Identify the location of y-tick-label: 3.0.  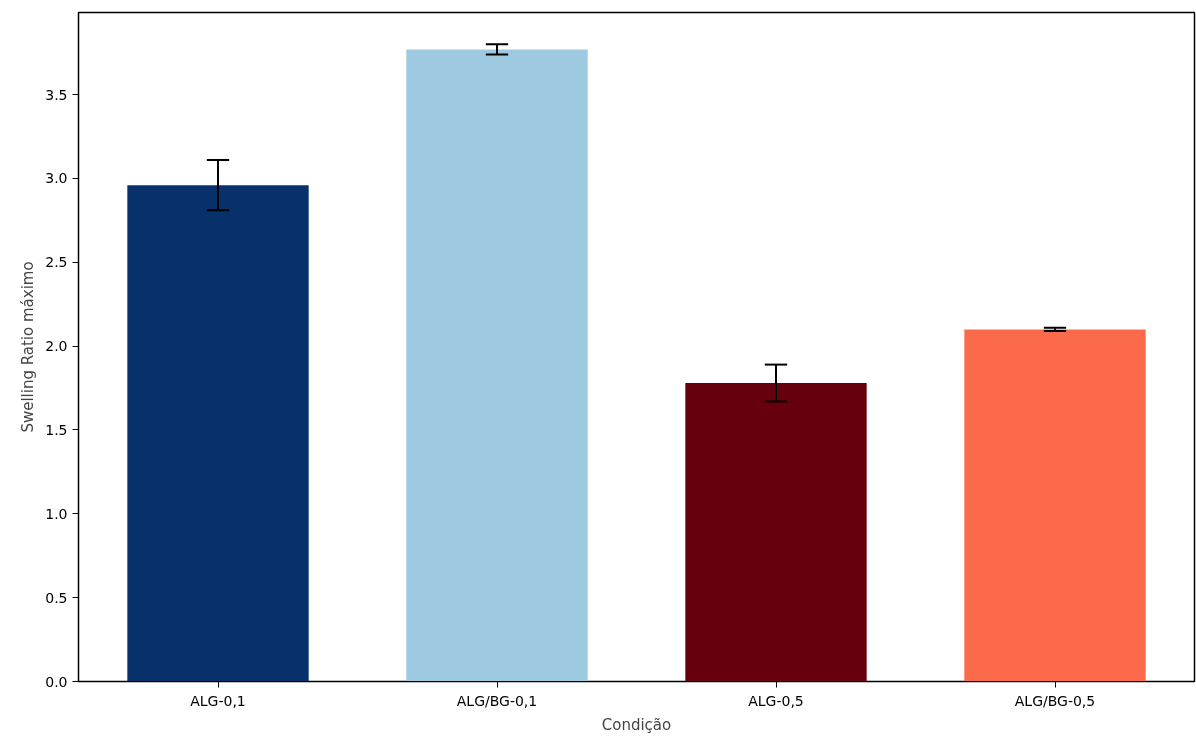
(56, 178).